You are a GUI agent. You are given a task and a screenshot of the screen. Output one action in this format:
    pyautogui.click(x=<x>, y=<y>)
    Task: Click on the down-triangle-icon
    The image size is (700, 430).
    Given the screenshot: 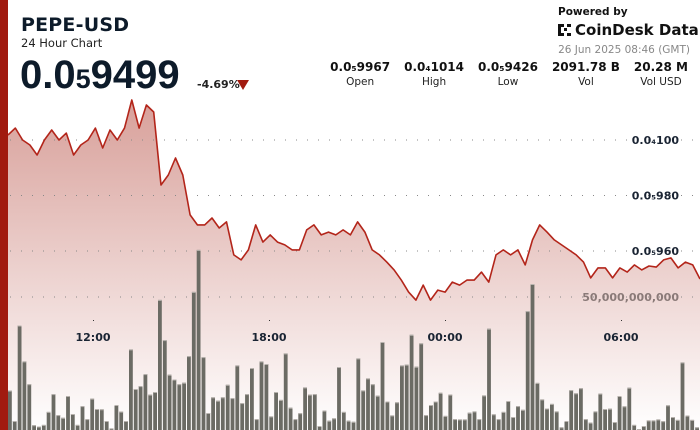 What is the action you would take?
    pyautogui.click(x=243, y=85)
    